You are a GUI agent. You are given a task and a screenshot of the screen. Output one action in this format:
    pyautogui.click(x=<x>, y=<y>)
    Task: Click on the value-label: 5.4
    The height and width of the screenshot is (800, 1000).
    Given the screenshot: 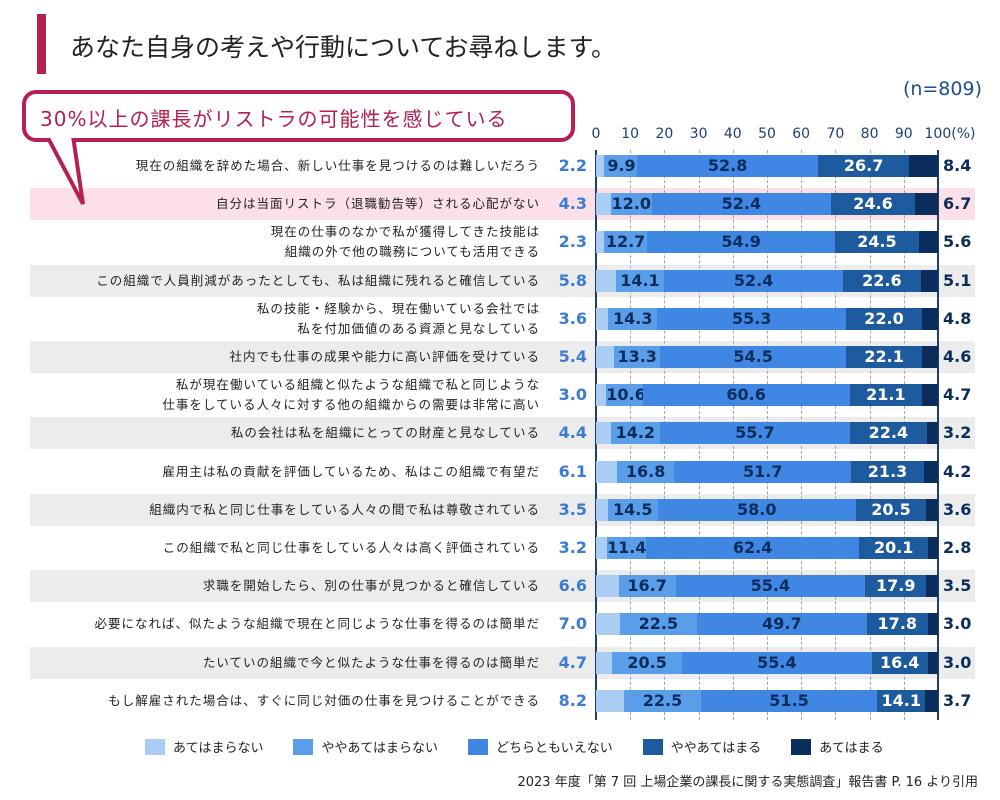 What is the action you would take?
    pyautogui.click(x=572, y=356)
    